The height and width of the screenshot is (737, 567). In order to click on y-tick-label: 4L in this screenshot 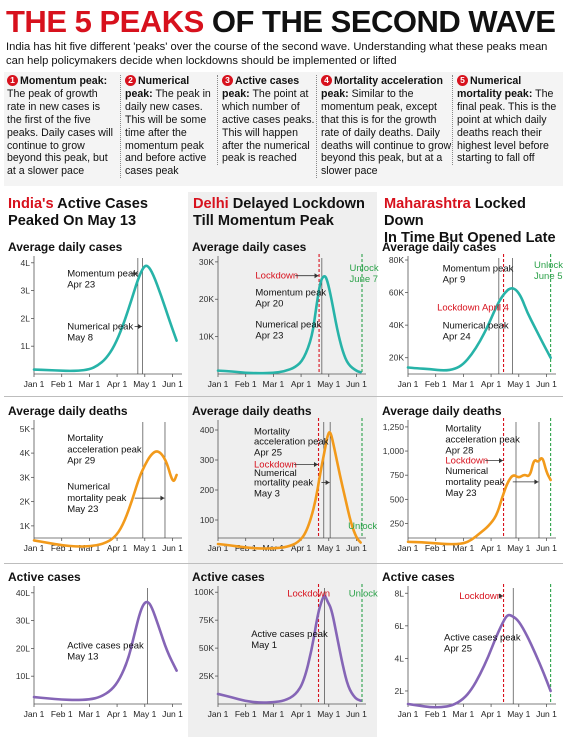, I will do `click(400, 658)`.